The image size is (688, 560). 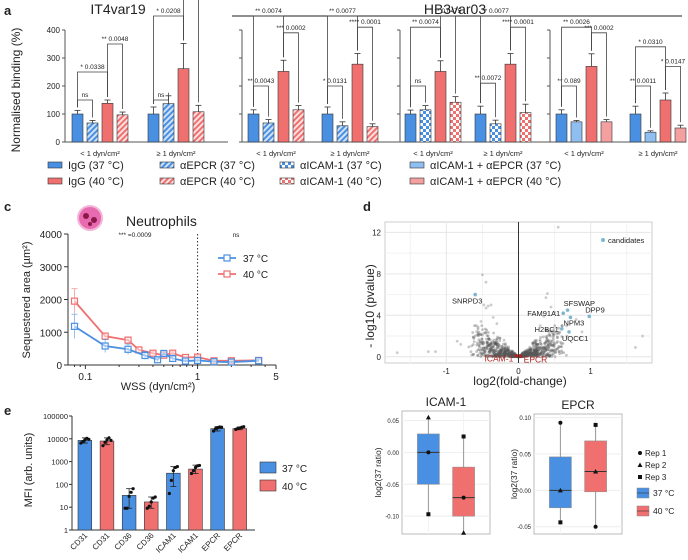 What do you see at coordinates (495, 133) in the screenshot?
I see `bar-blue-check` at bounding box center [495, 133].